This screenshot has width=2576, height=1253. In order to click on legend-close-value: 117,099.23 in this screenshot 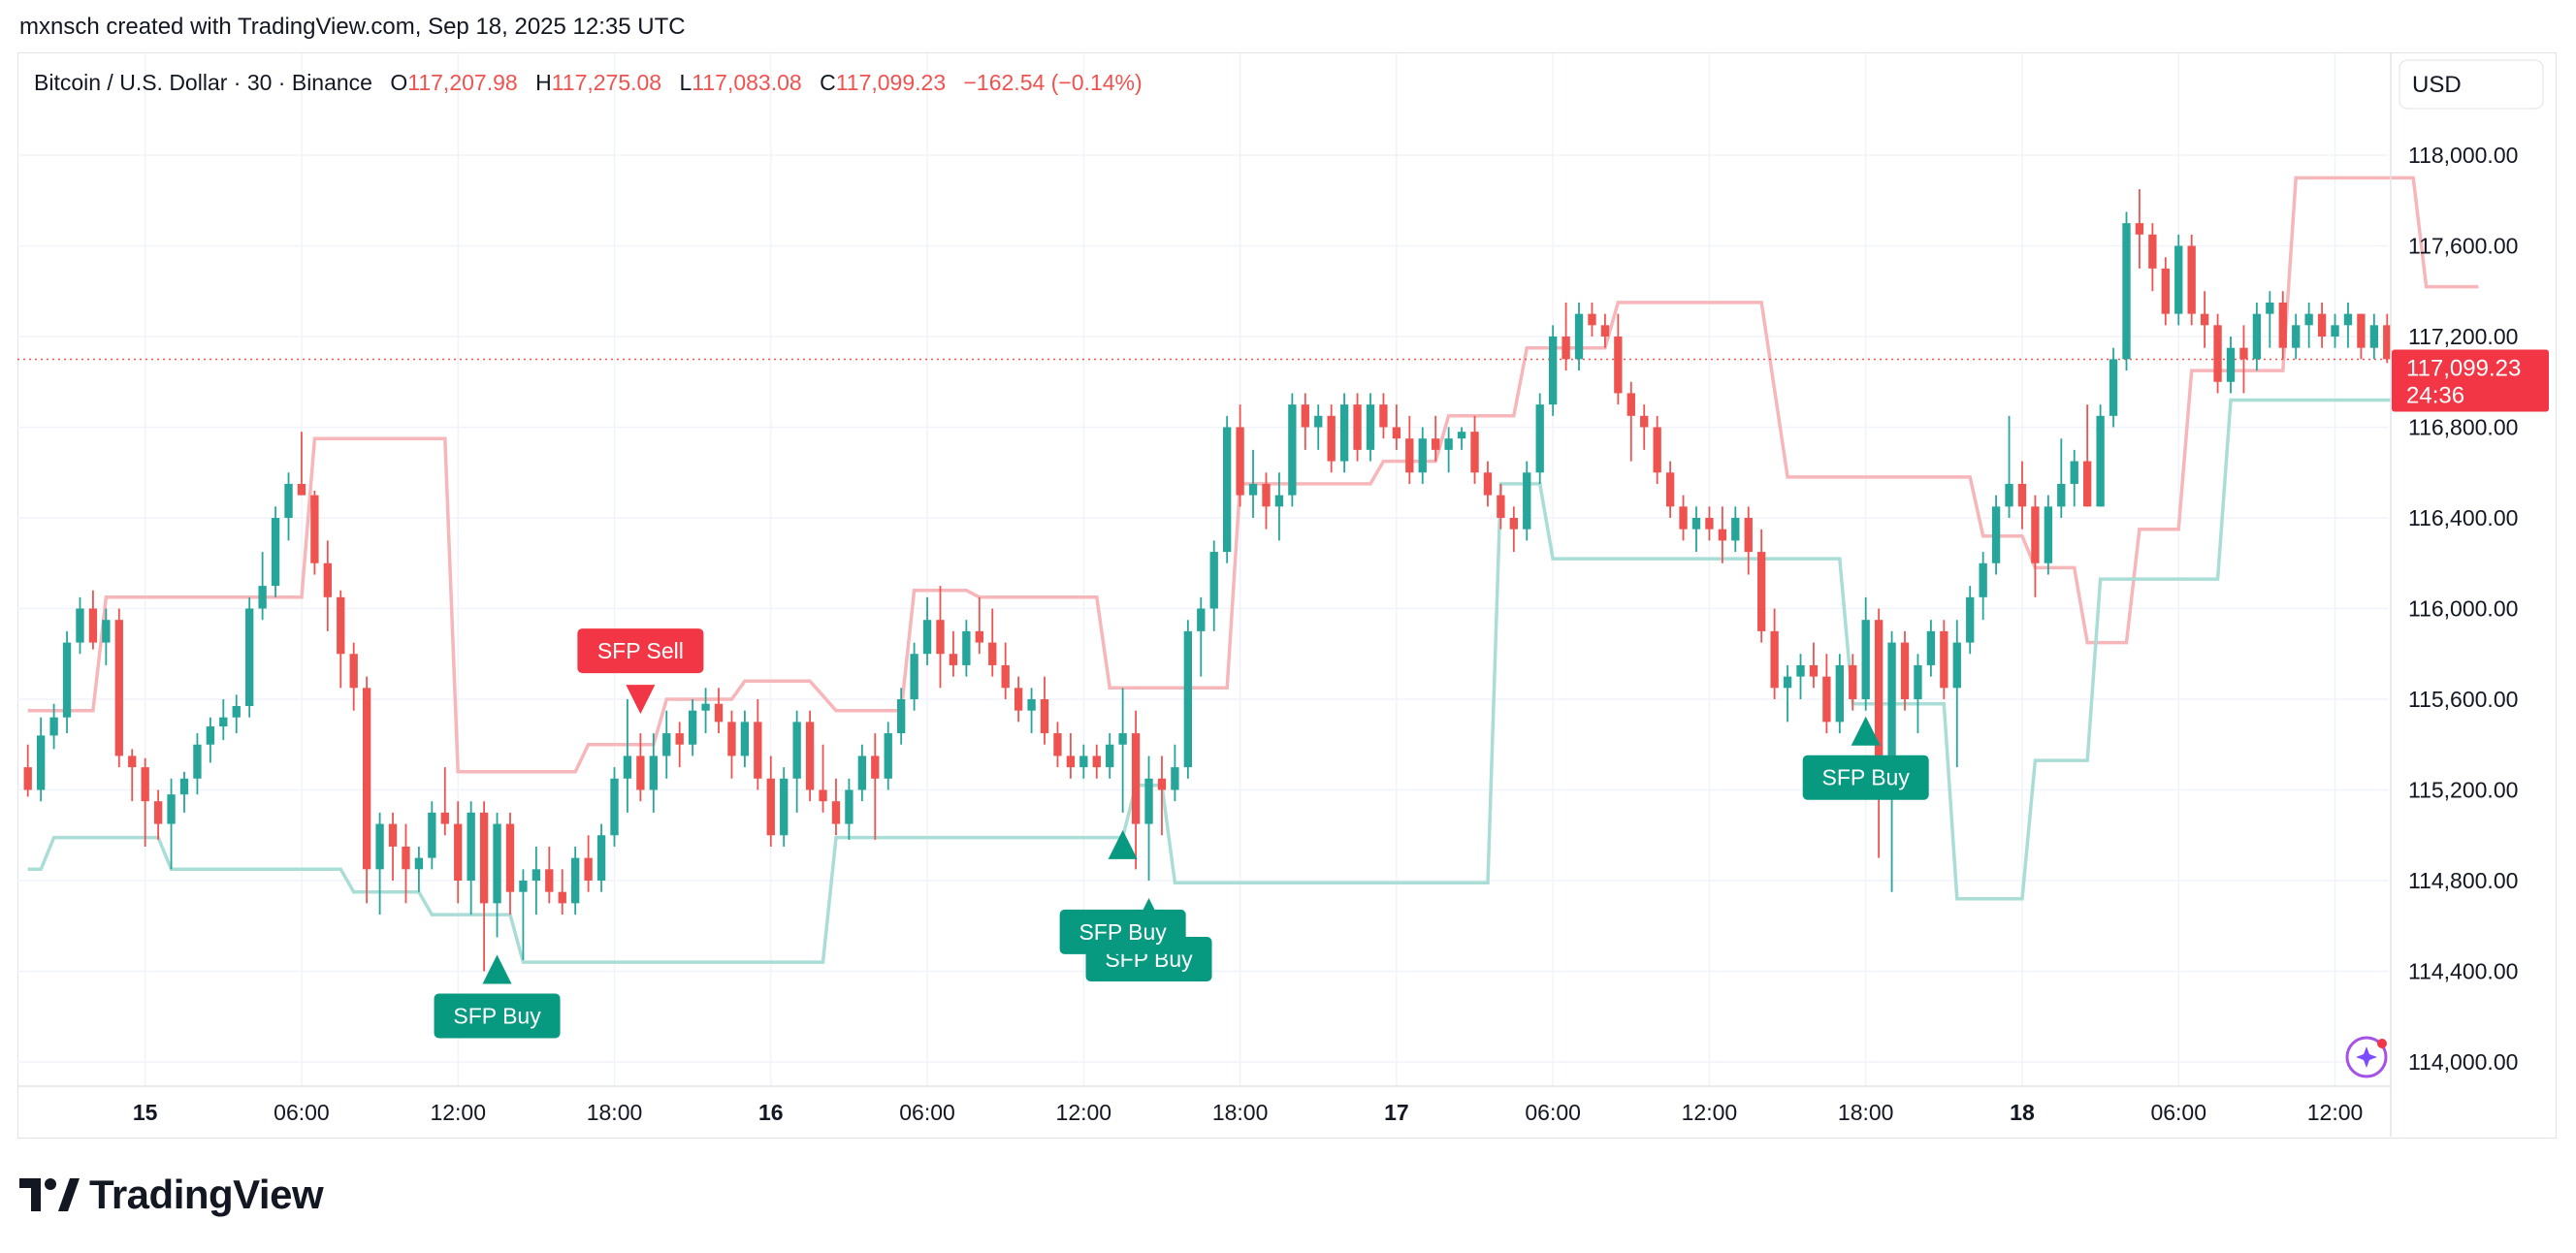, I will do `click(891, 82)`.